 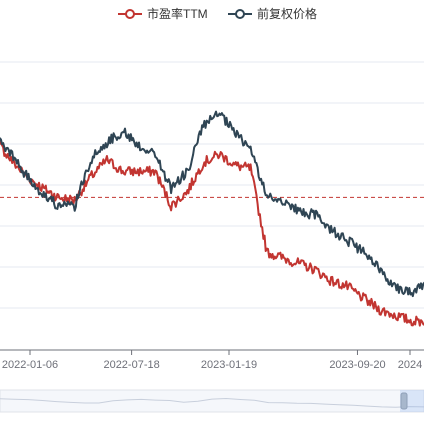 I want to click on zoom-track, so click(x=212, y=401).